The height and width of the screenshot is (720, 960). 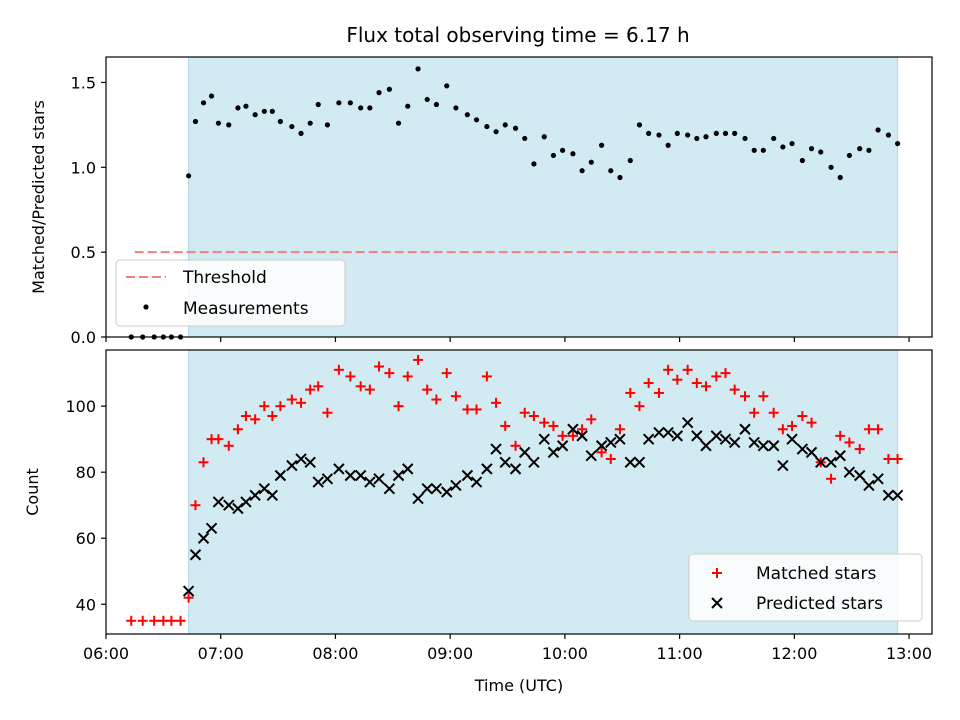 I want to click on x-axis-label: Time (UTC), so click(x=518, y=685).